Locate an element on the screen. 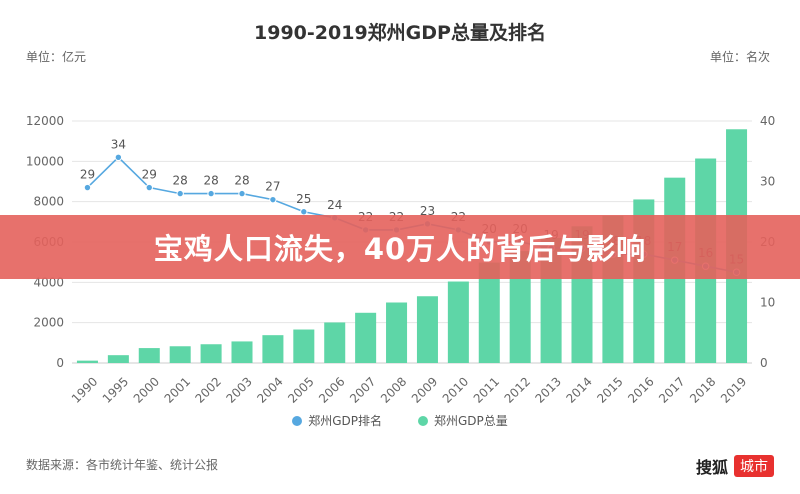 The width and height of the screenshot is (800, 494). x-tick-label: 2014 is located at coordinates (578, 389).